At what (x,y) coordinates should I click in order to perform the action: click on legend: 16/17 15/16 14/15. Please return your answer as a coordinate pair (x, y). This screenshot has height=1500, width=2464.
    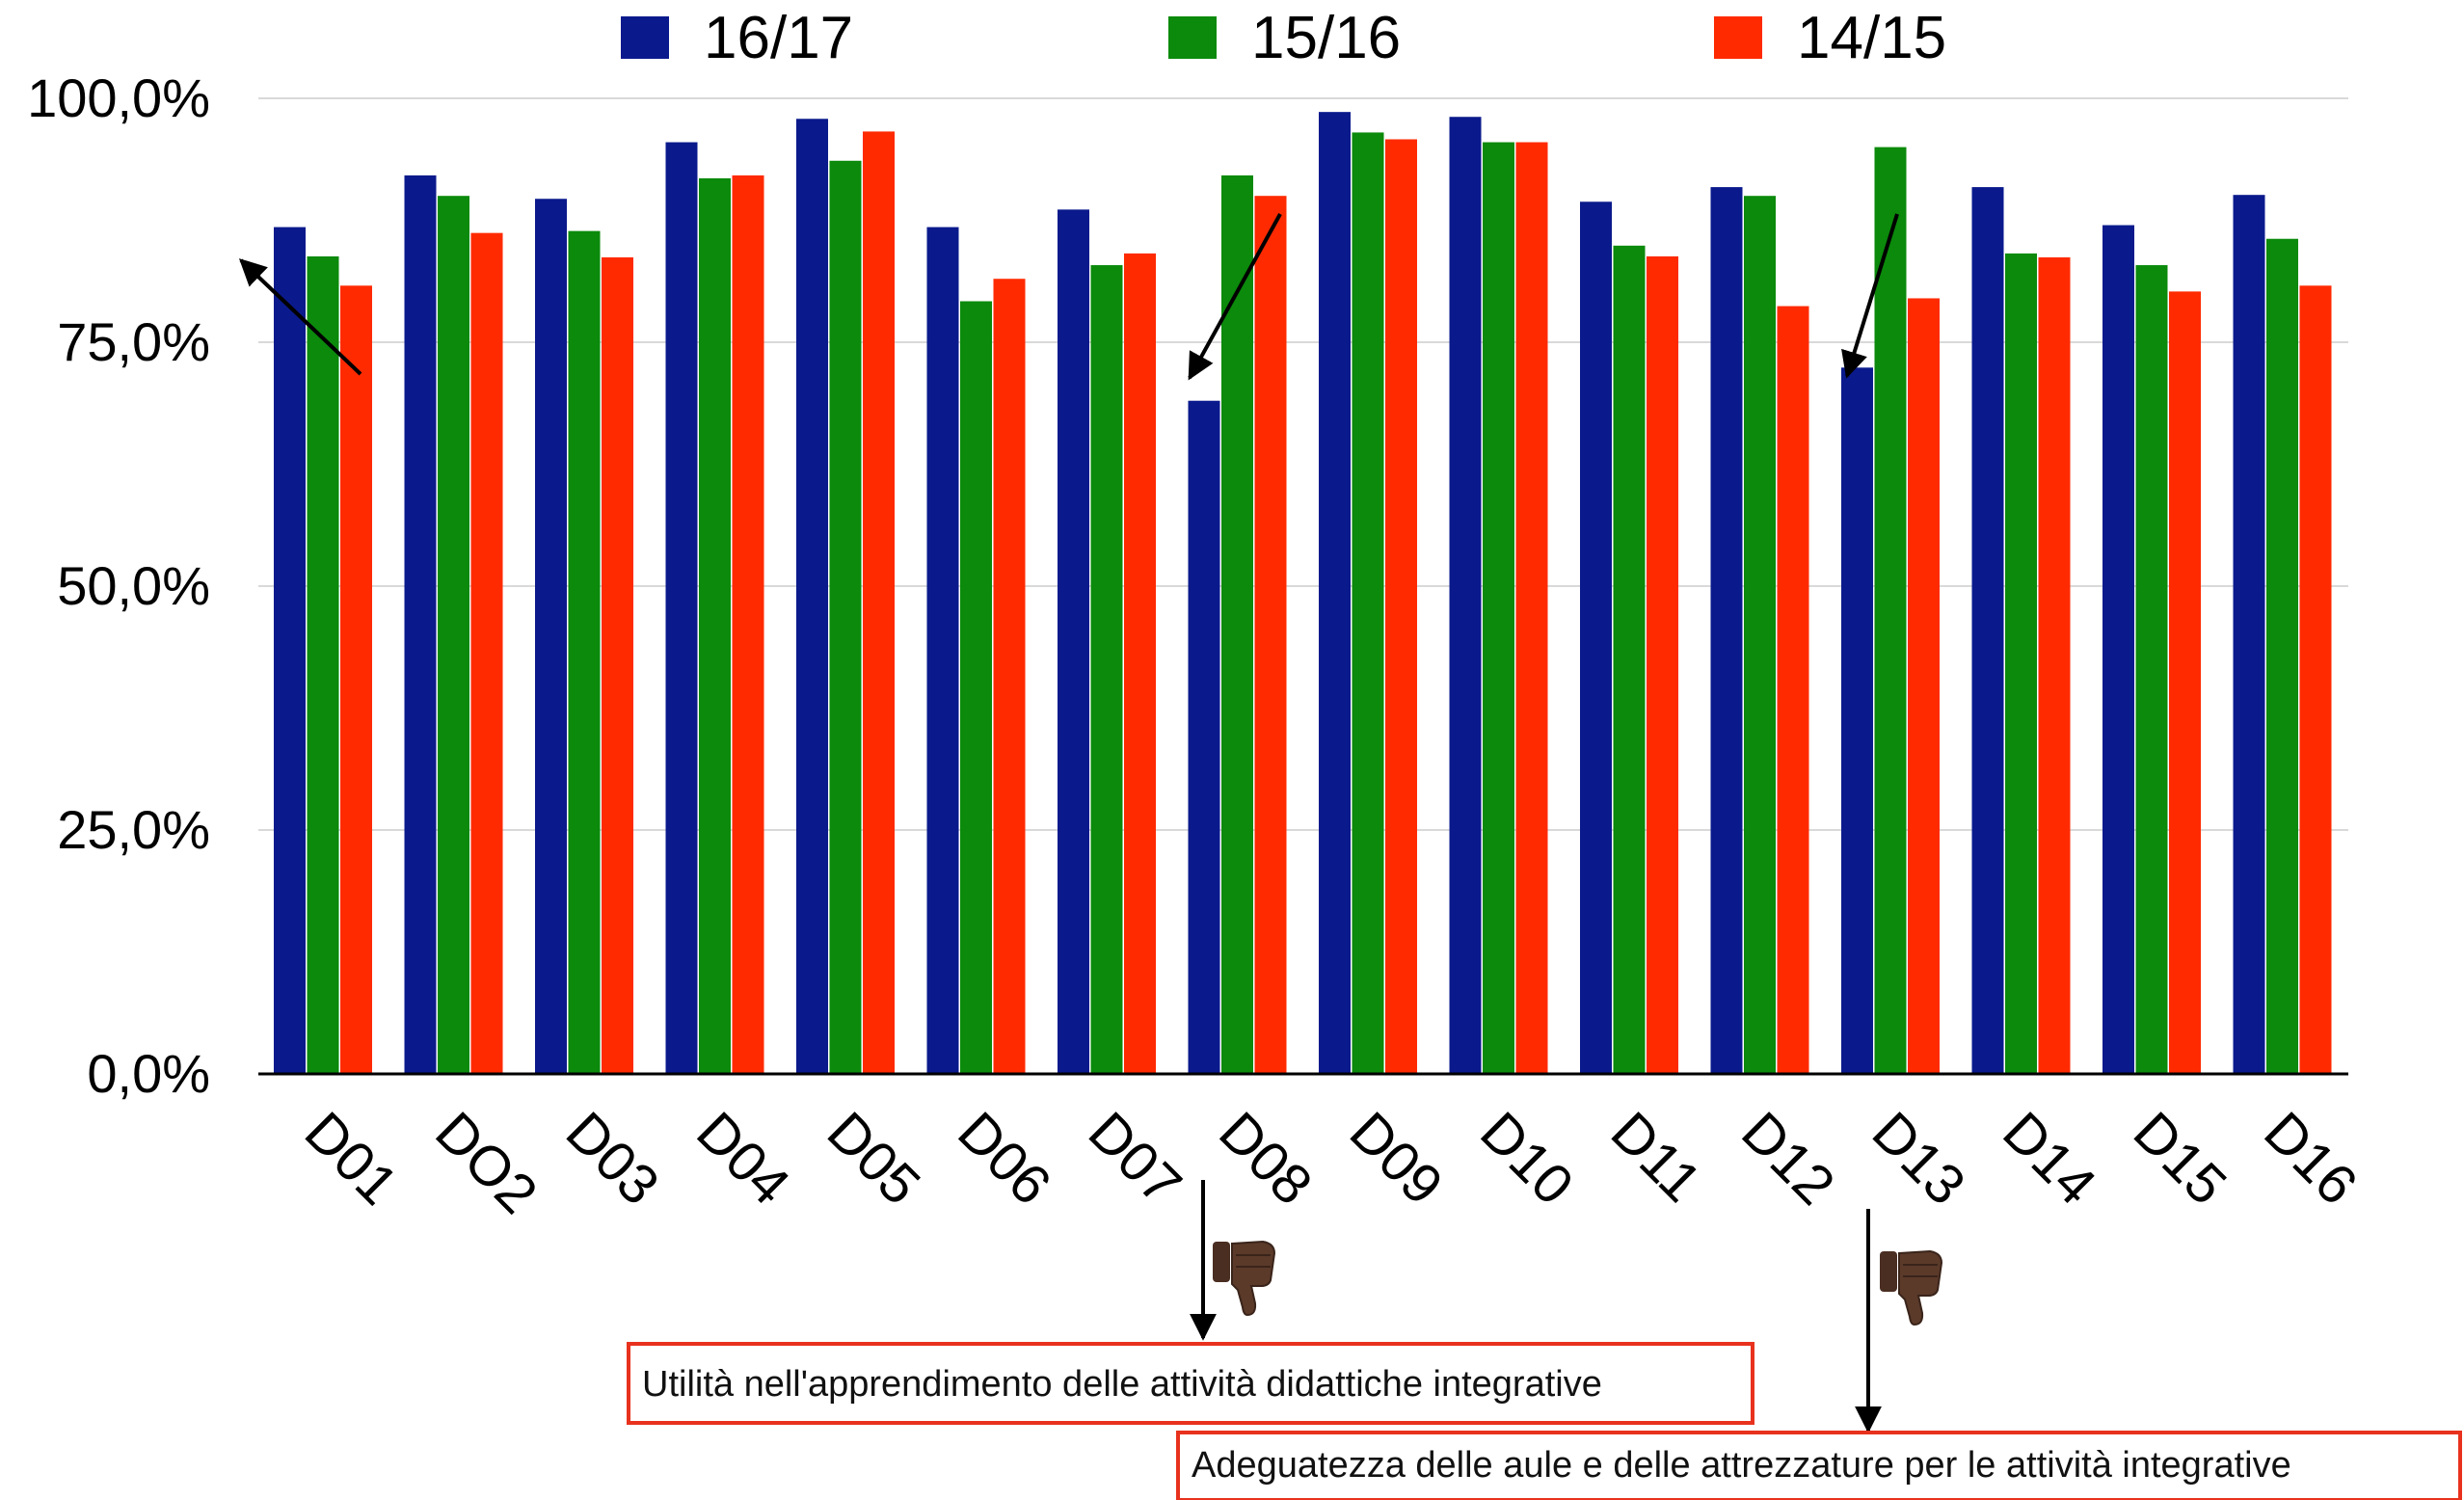
    Looking at the image, I should click on (1284, 38).